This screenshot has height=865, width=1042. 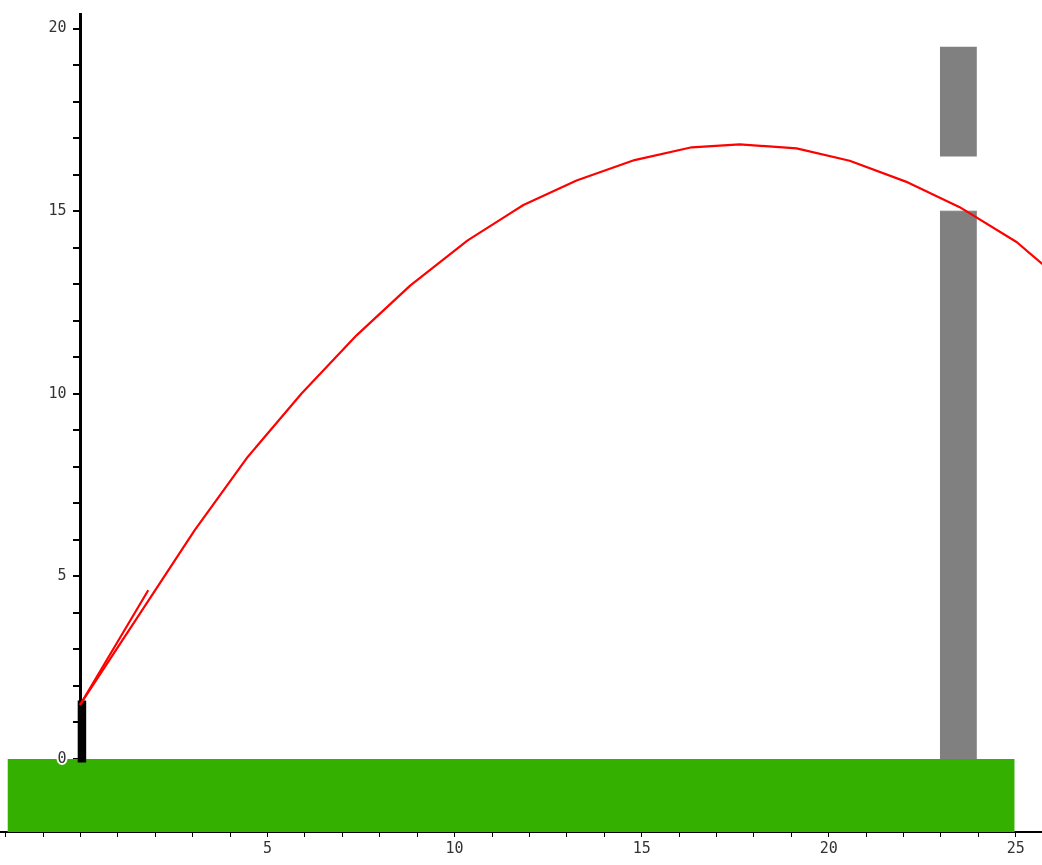 What do you see at coordinates (454, 847) in the screenshot?
I see `x-tick-label: 10` at bounding box center [454, 847].